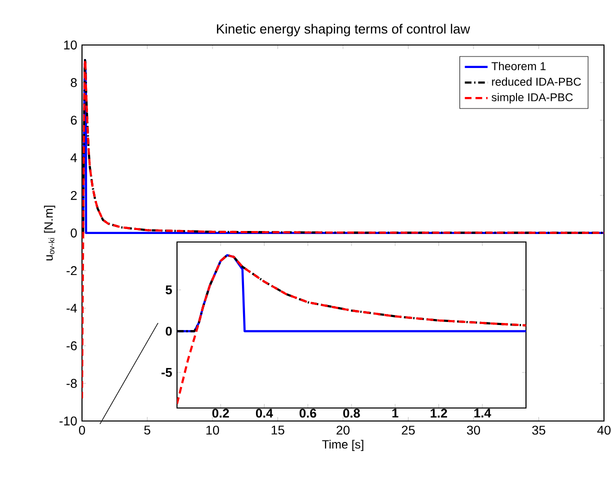 This screenshot has width=611, height=489. What do you see at coordinates (71, 308) in the screenshot?
I see `y-tick-label: -4` at bounding box center [71, 308].